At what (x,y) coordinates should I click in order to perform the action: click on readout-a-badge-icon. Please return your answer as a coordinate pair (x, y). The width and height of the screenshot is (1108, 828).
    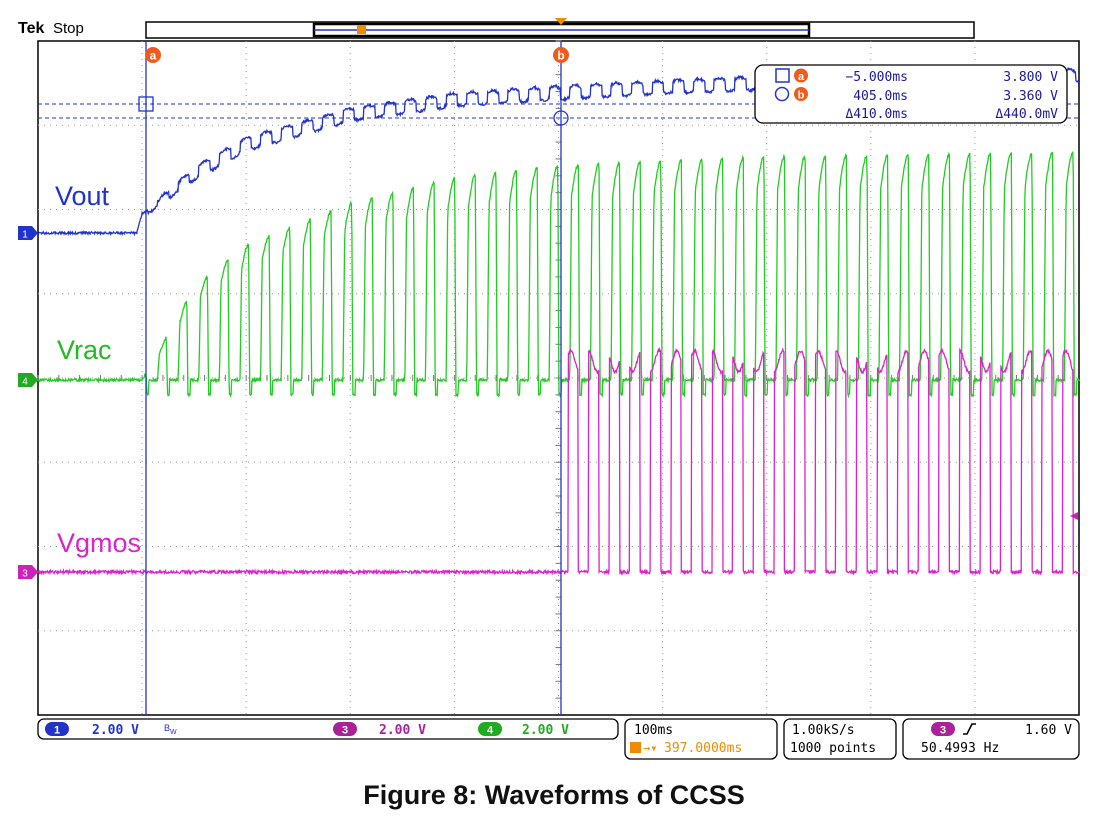
    Looking at the image, I should click on (801, 75).